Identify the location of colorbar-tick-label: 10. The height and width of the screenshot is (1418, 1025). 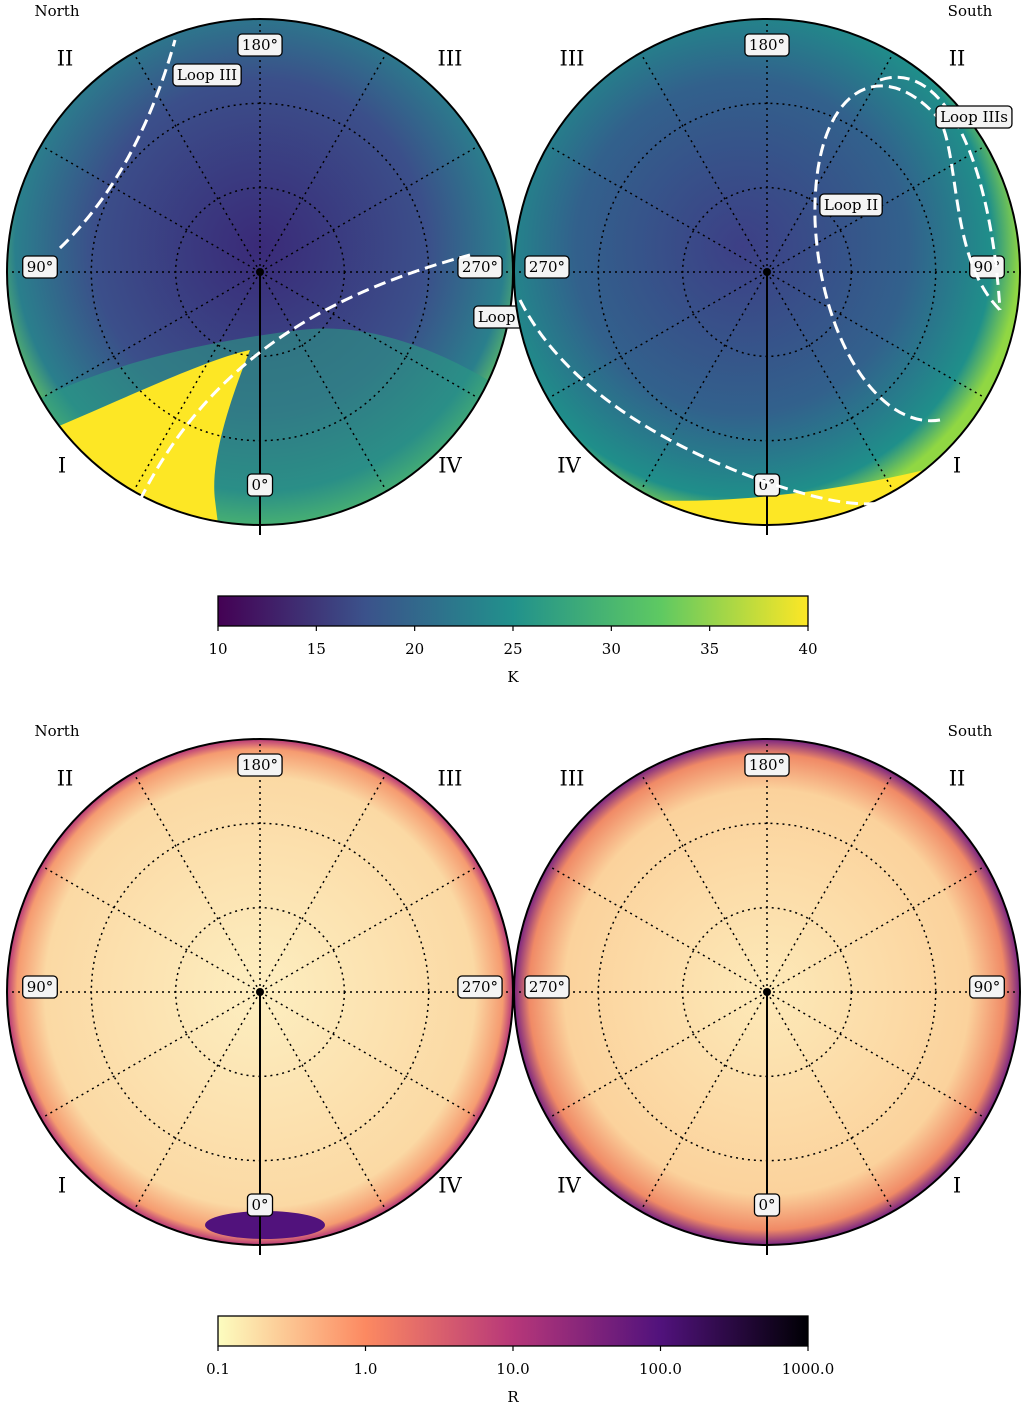
(217, 649).